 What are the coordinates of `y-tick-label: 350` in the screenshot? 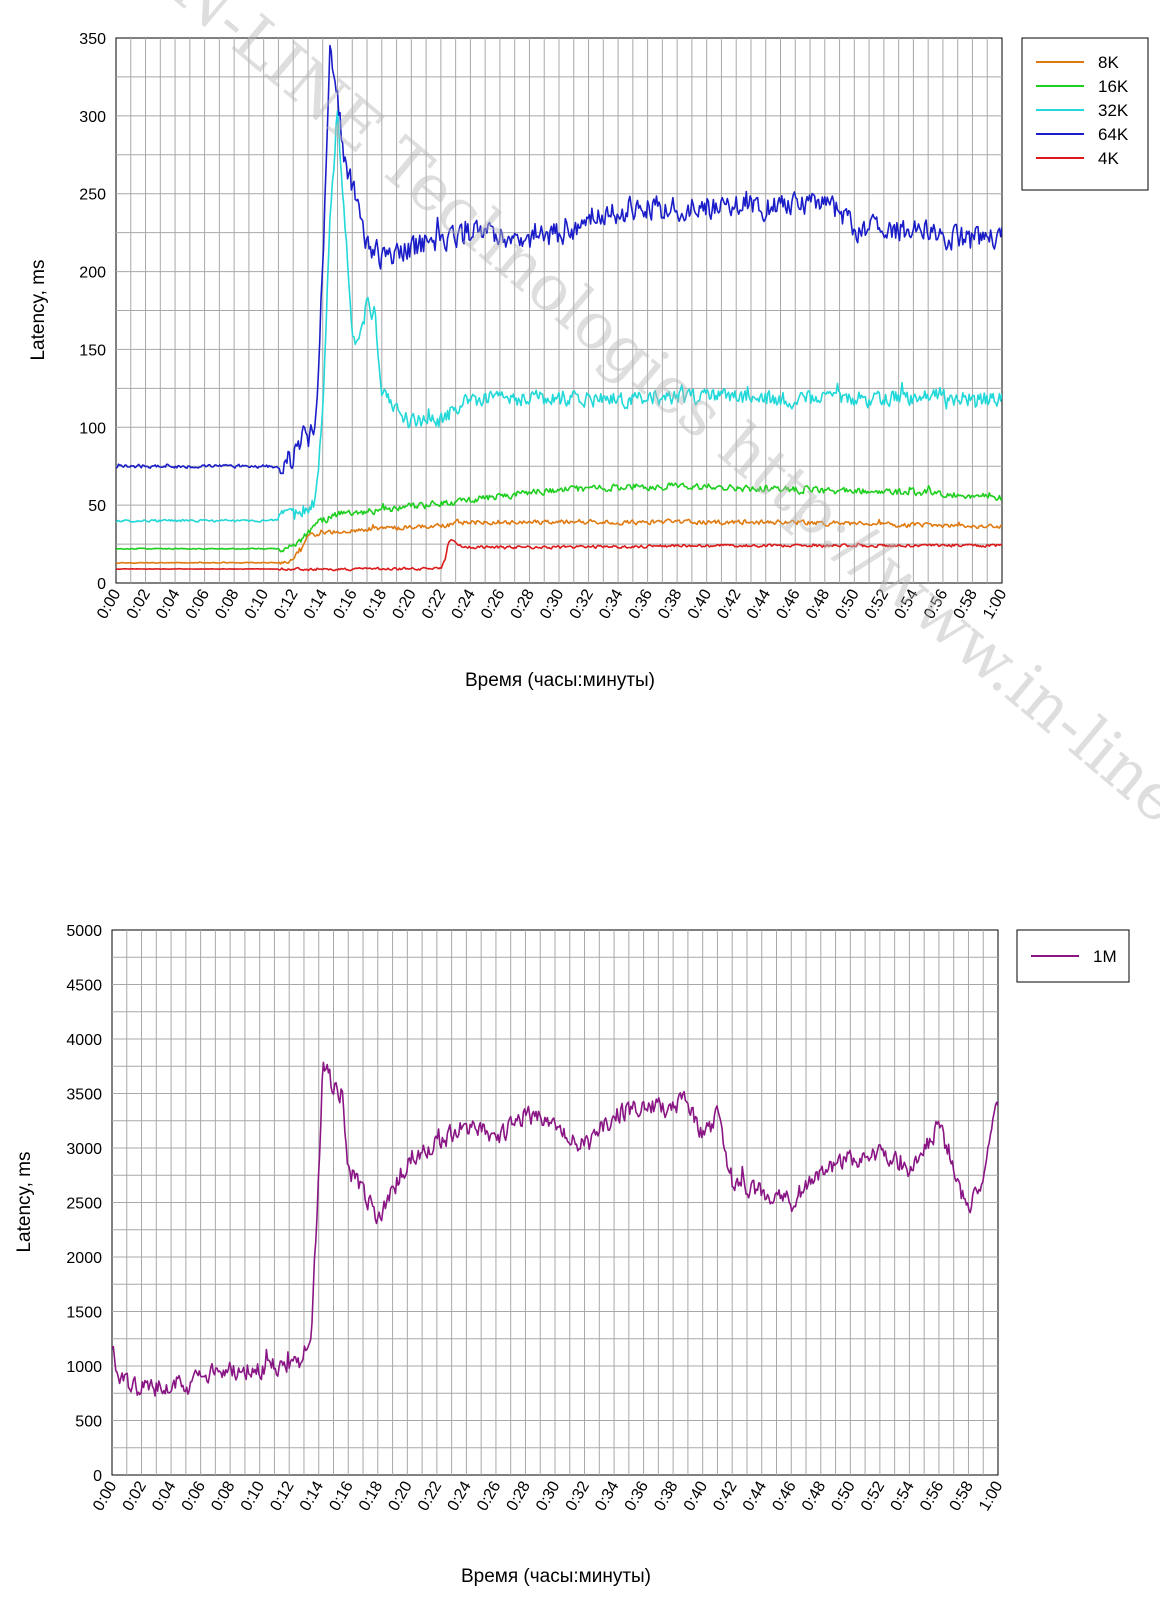 It's located at (92, 39).